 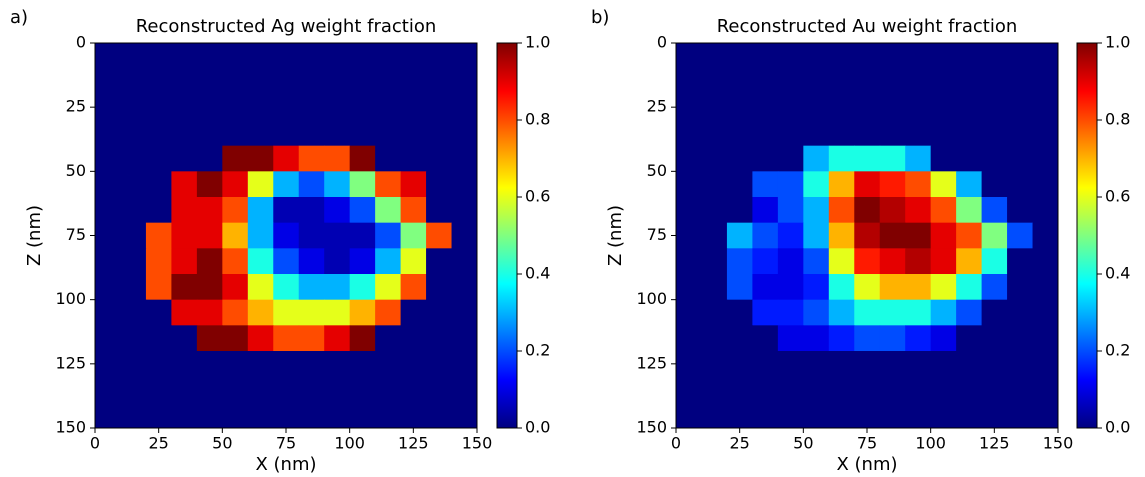 I want to click on colorbar-tick-label: 1.0, so click(x=1117, y=42).